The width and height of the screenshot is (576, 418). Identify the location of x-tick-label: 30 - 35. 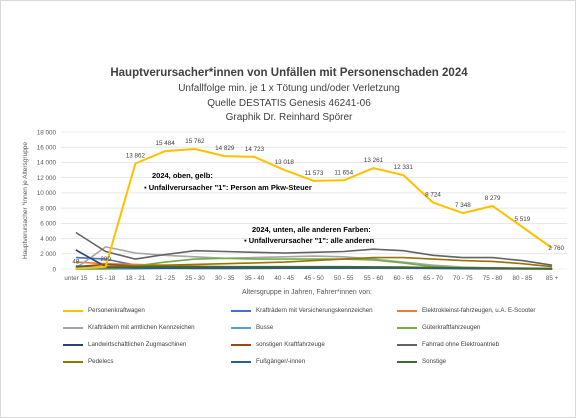
(225, 278).